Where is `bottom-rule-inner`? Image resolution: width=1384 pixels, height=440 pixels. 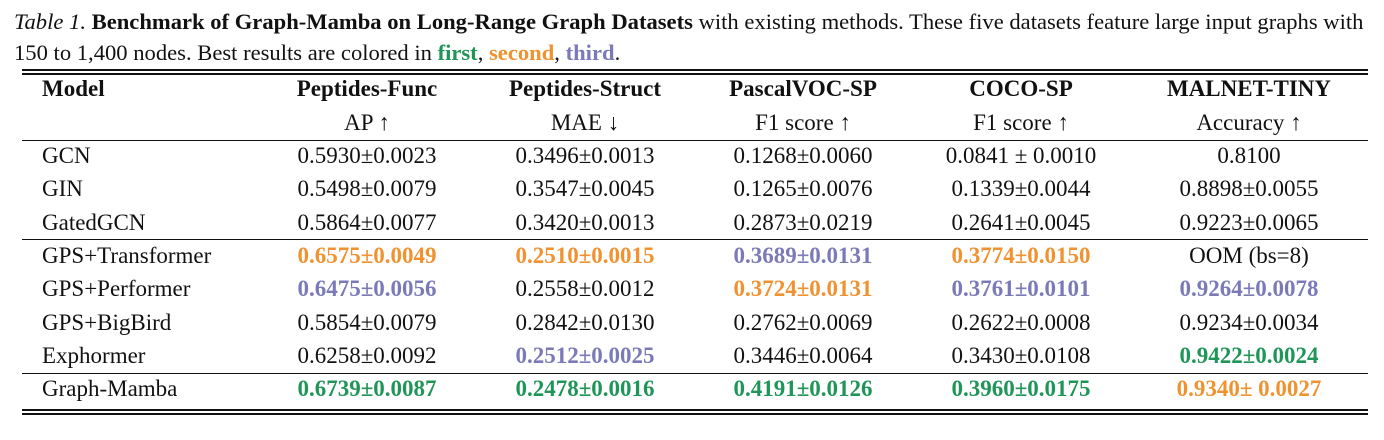 bottom-rule-inner is located at coordinates (695, 414).